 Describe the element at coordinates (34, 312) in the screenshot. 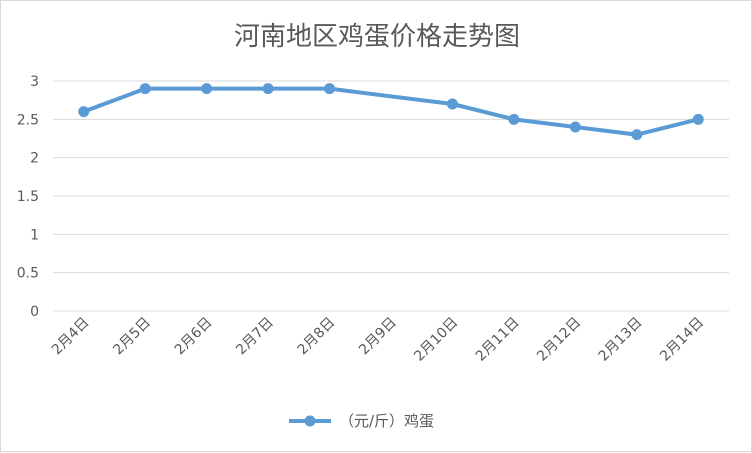

I see `y-tick-label: 0` at that location.